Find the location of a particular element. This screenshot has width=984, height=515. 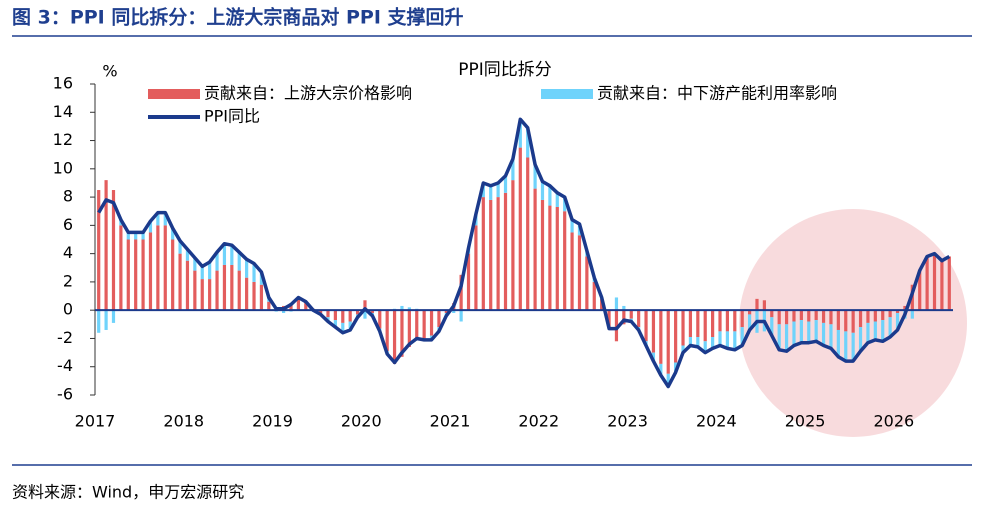

y-tick-label: -4 is located at coordinates (65, 365).